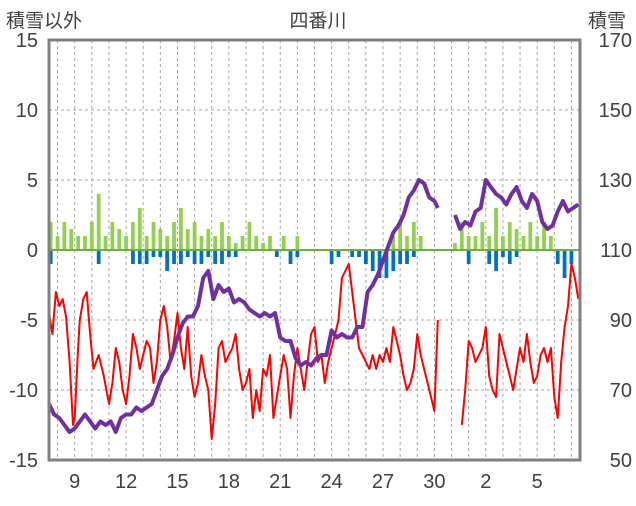 This screenshot has width=636, height=506. What do you see at coordinates (434, 482) in the screenshot?
I see `x-tick-label: 30` at bounding box center [434, 482].